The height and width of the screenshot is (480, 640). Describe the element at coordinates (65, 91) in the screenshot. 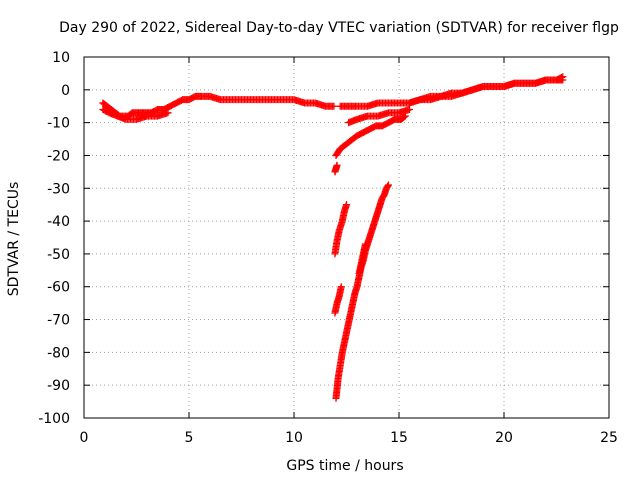

I see `y-tick-label: 0` at that location.